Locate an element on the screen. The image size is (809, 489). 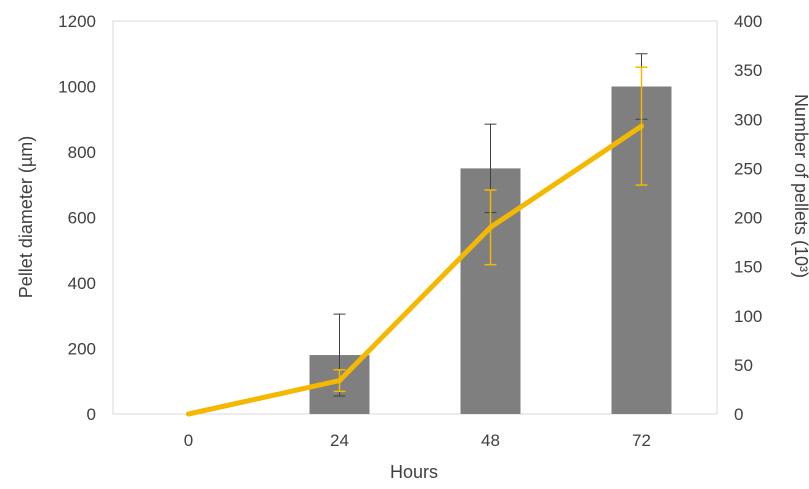
right-axis-tick-label: 200 is located at coordinates (748, 218).